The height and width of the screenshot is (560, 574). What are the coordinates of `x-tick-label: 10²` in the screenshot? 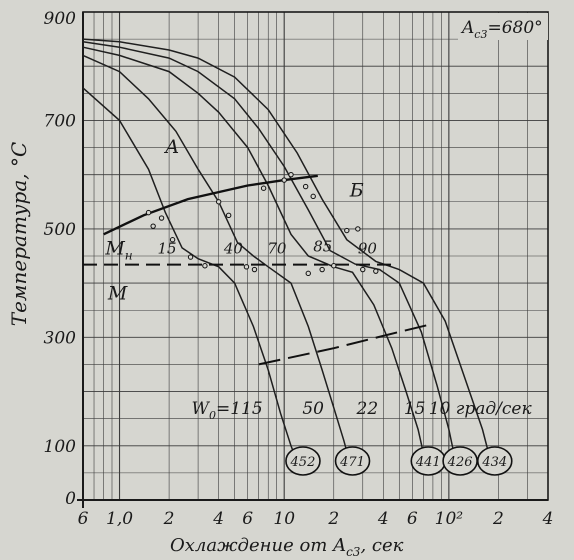 It's located at (449, 519).